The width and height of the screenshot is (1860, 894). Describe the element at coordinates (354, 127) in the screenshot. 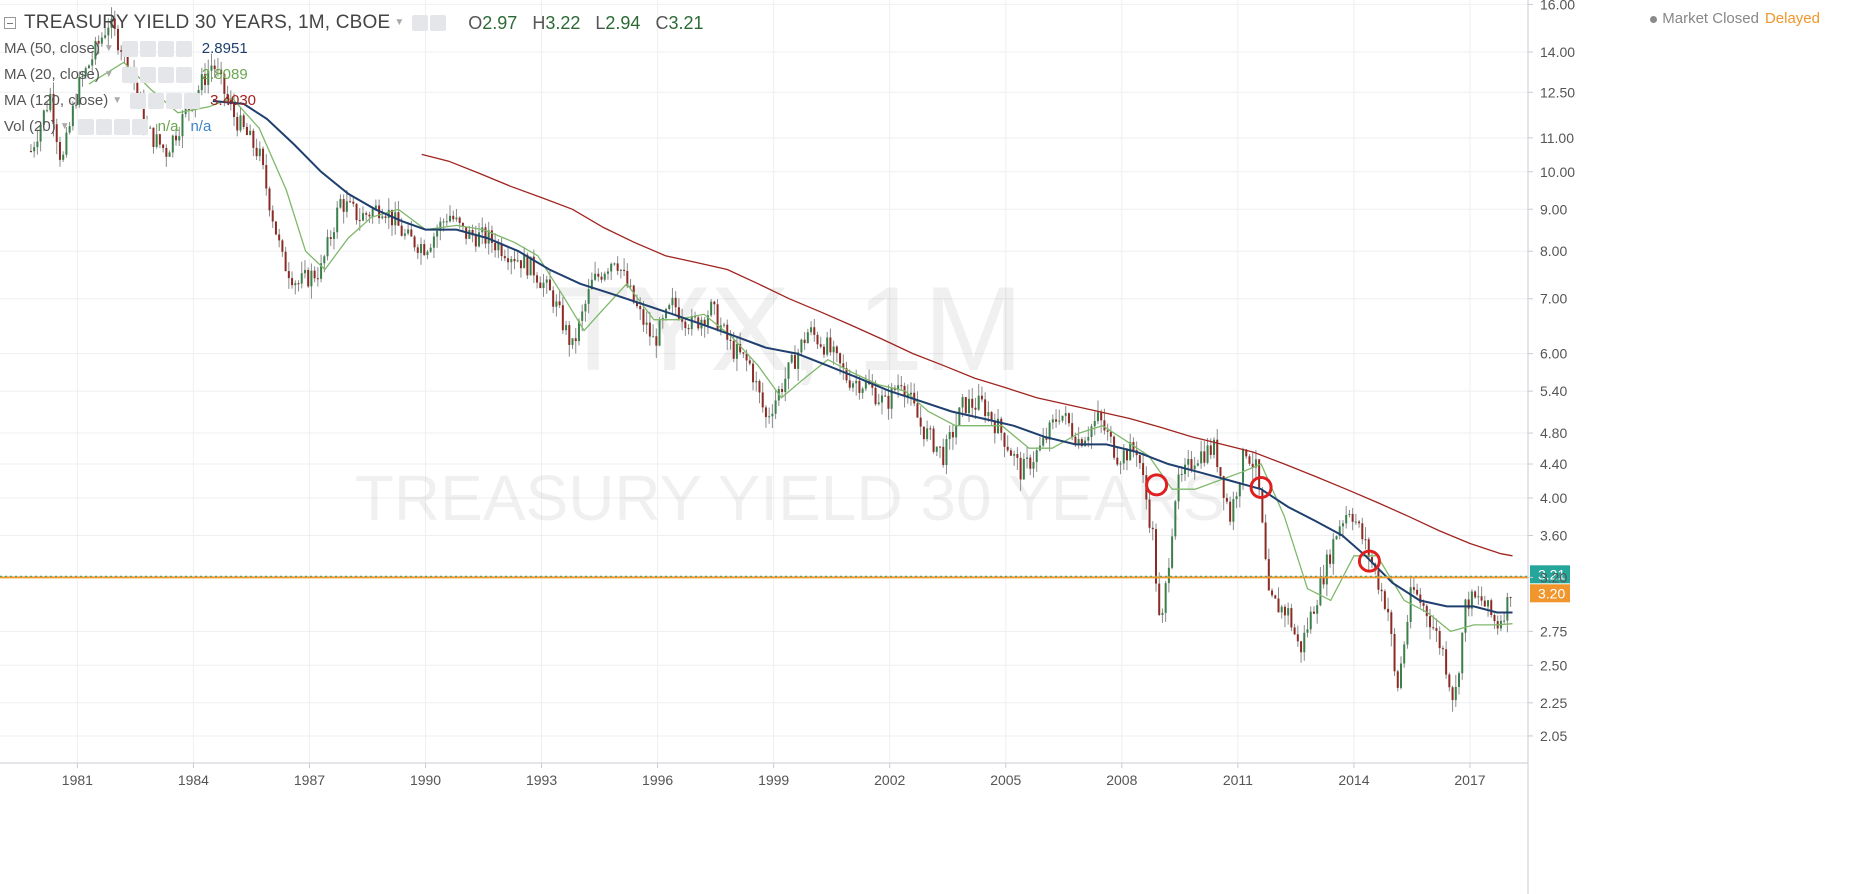

I see `indicator-volume: Vol (20) ▼ n/a n/a` at that location.